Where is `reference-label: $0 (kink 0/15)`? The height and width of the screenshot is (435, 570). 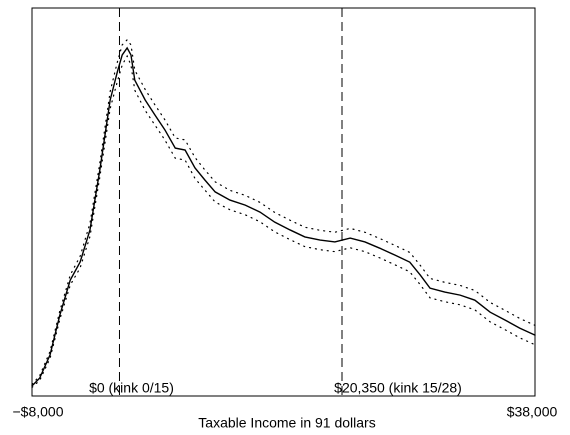 reference-label: $0 (kink 0/15) is located at coordinates (131, 388).